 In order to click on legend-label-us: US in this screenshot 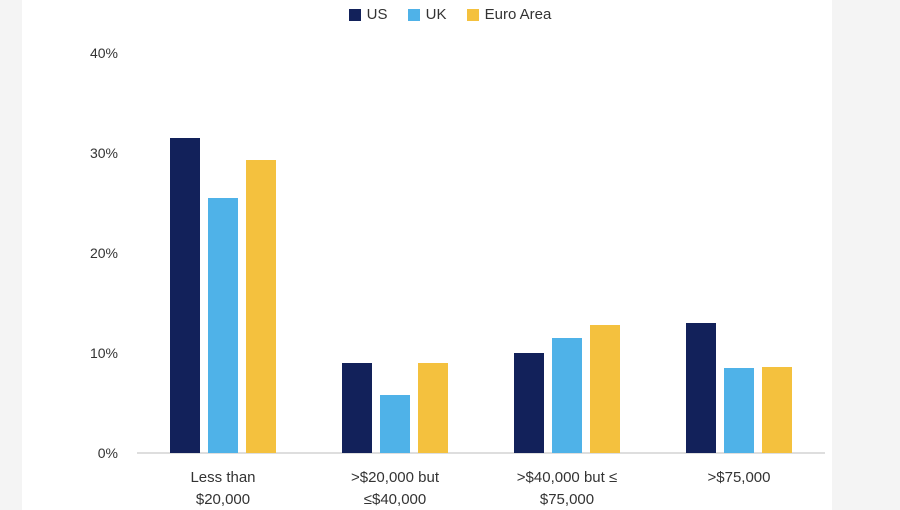, I will do `click(377, 14)`.